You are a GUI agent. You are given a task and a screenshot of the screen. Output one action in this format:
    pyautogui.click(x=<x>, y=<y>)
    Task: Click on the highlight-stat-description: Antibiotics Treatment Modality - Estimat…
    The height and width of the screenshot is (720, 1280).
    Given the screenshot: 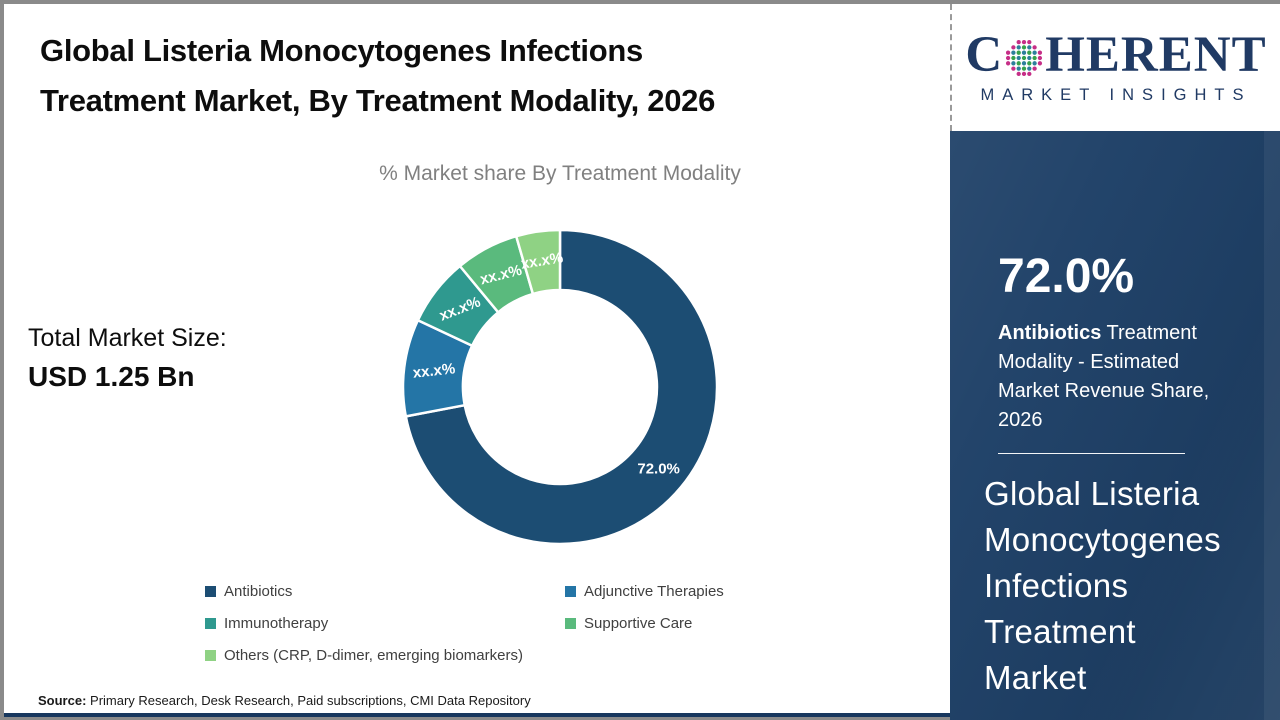 What is the action you would take?
    pyautogui.click(x=1116, y=377)
    